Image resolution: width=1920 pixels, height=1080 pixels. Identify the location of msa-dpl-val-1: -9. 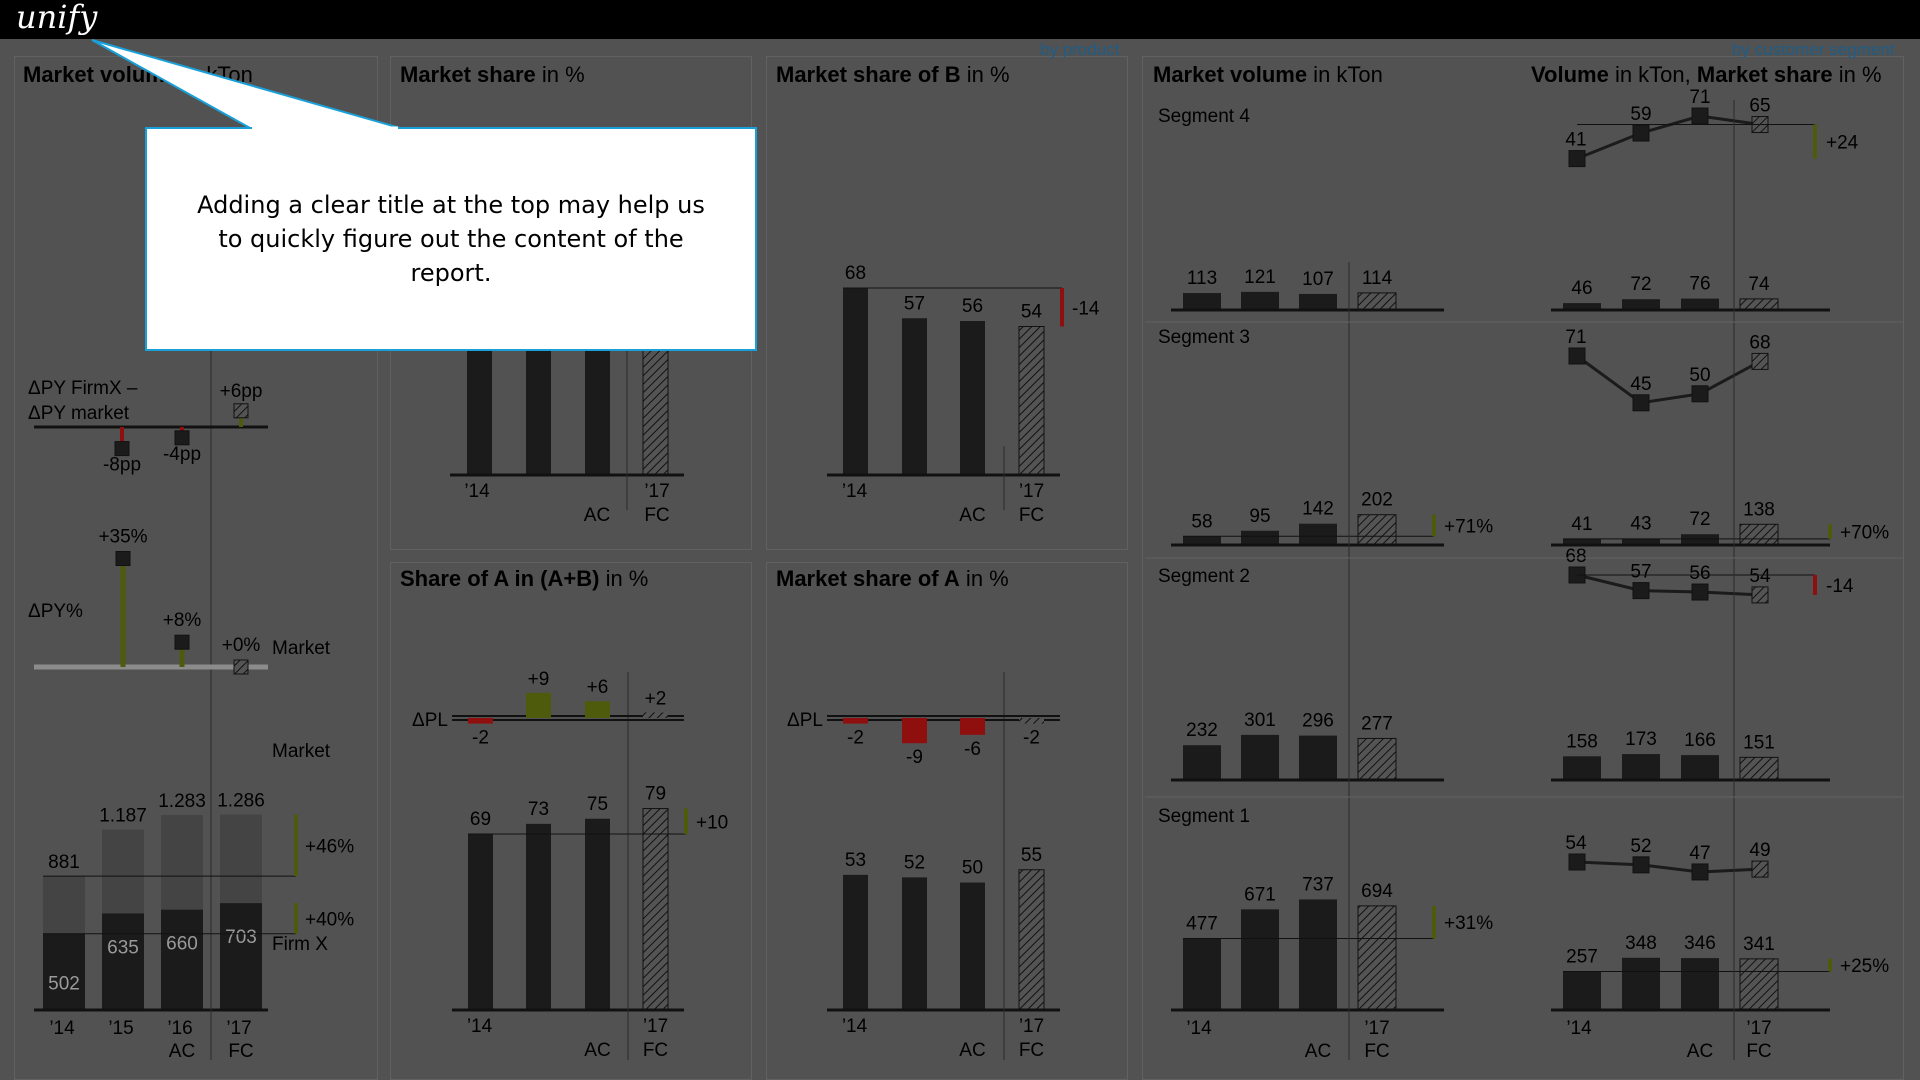
(914, 757).